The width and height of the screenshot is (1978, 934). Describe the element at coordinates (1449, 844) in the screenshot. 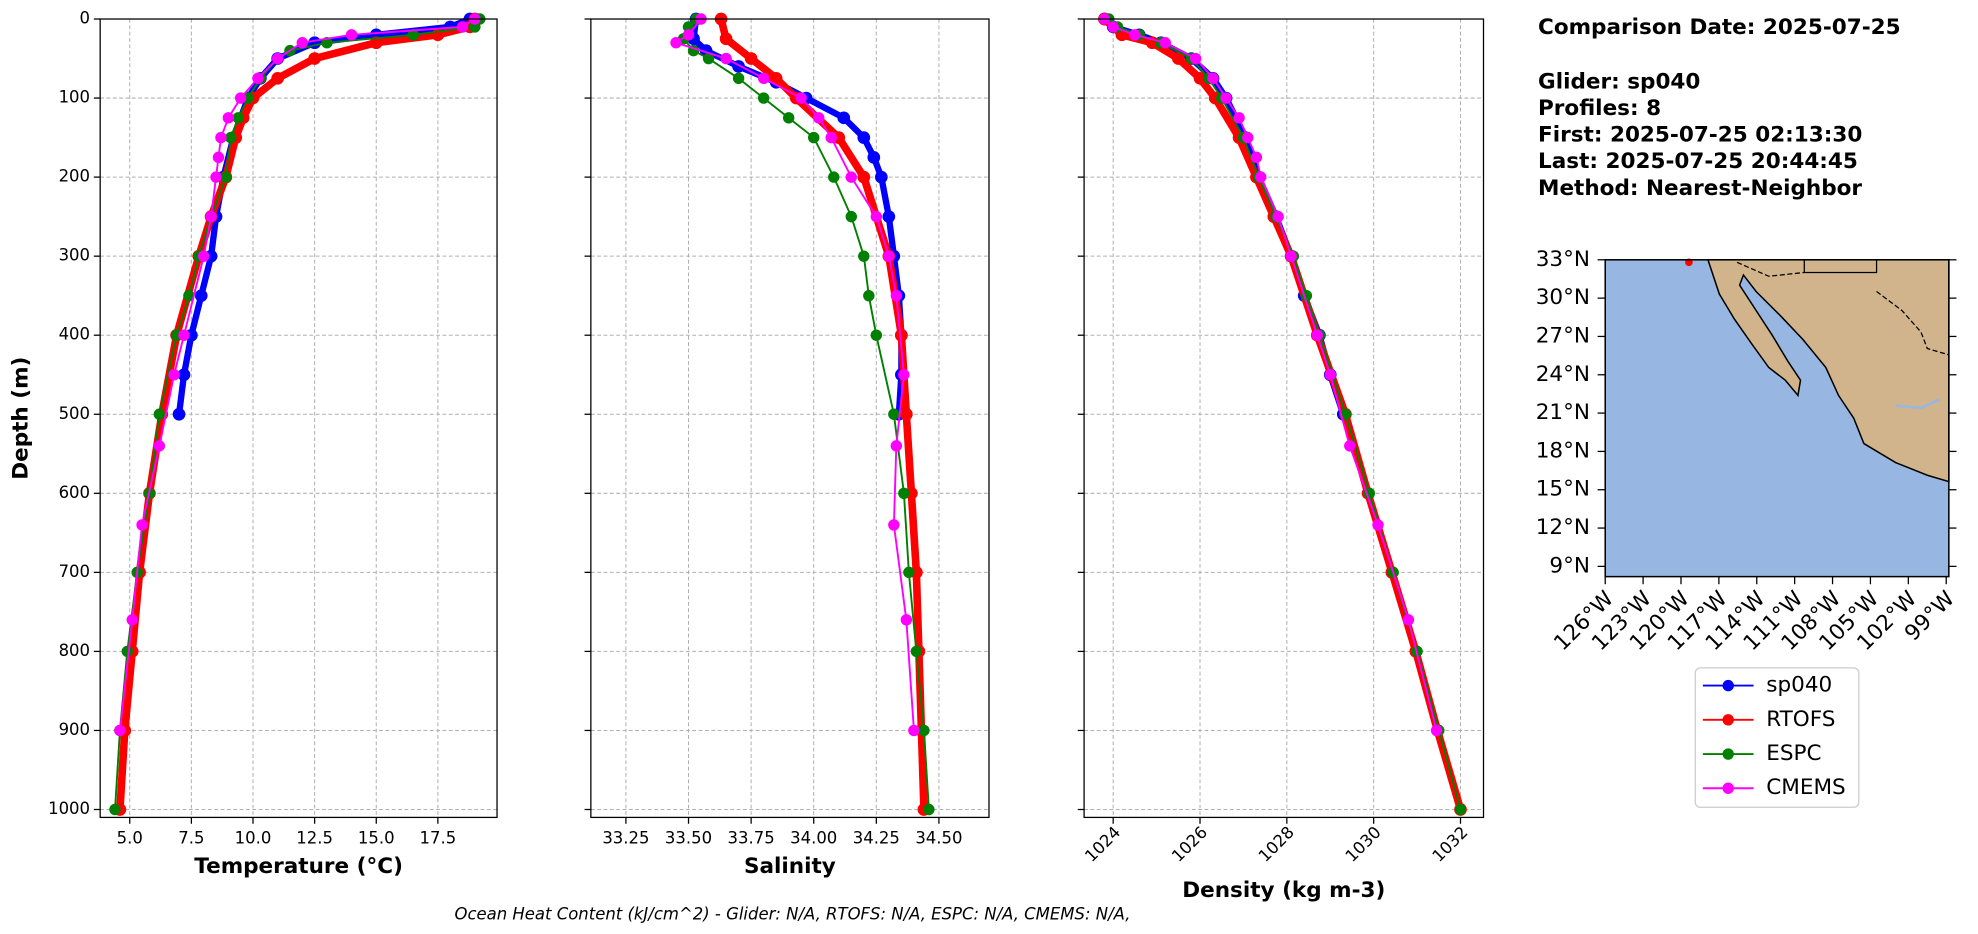

I see `x-tick-label: 1032` at that location.